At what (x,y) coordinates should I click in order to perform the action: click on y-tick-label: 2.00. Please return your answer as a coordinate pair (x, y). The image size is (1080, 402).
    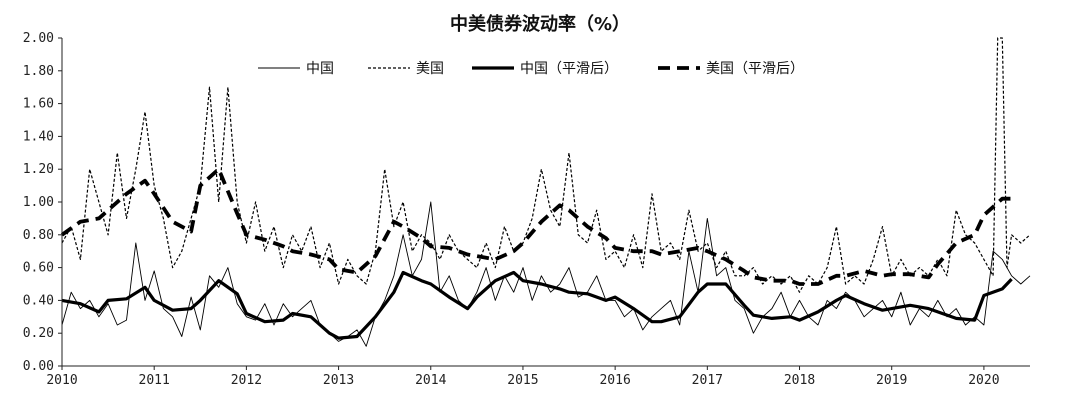
    Looking at the image, I should click on (38, 38).